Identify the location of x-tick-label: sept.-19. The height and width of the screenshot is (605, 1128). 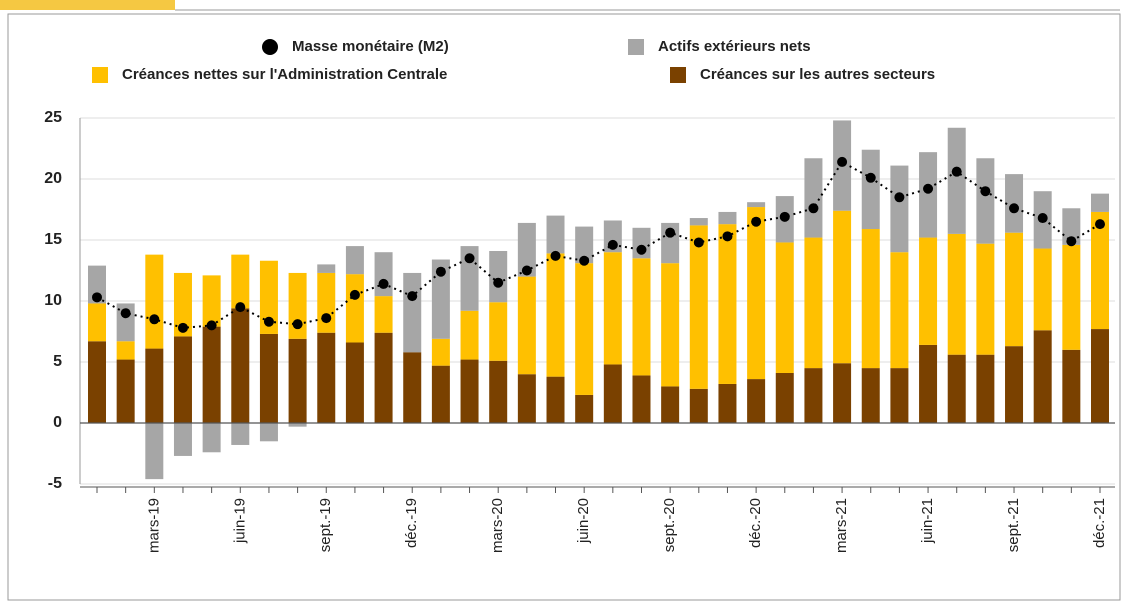
(325, 525).